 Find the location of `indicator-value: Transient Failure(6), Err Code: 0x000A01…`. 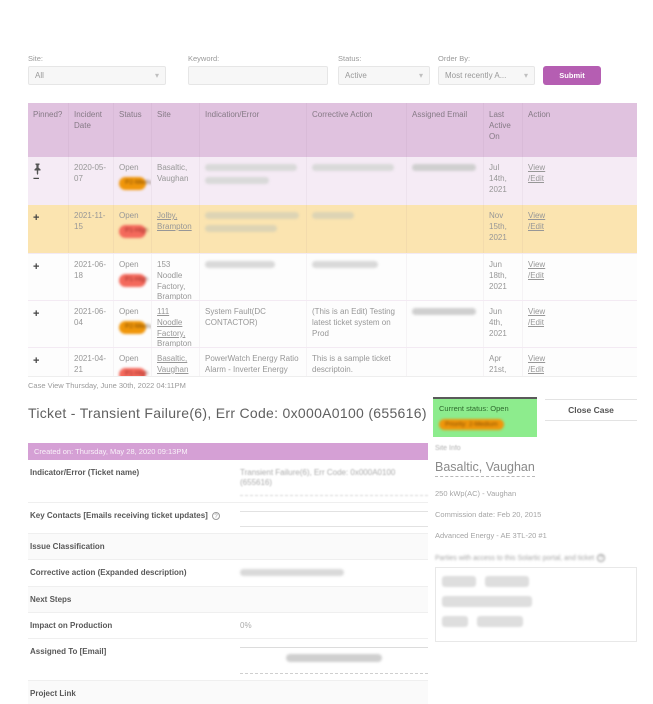

indicator-value: Transient Failure(6), Err Code: 0x000A01… is located at coordinates (334, 482).